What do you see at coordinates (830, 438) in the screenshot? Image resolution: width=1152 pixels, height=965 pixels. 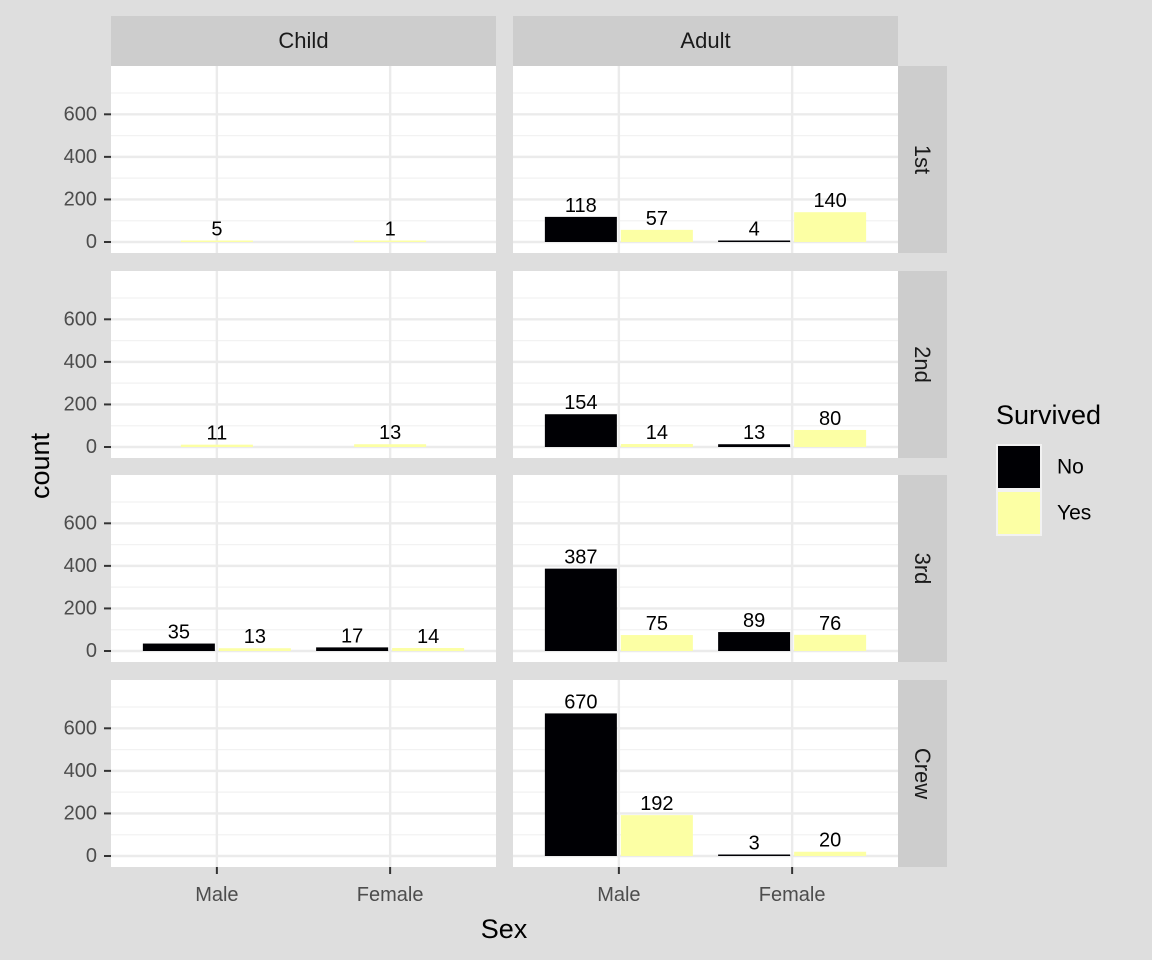 I see `bar-2nd-adult-female-yes` at bounding box center [830, 438].